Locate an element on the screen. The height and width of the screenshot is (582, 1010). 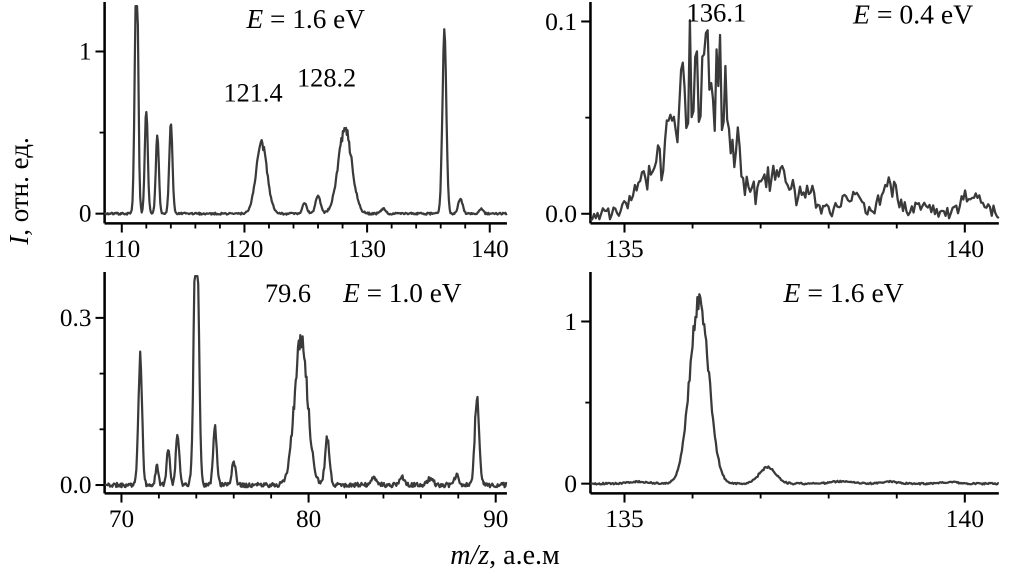
x-tick-label: 70 is located at coordinates (121, 519).